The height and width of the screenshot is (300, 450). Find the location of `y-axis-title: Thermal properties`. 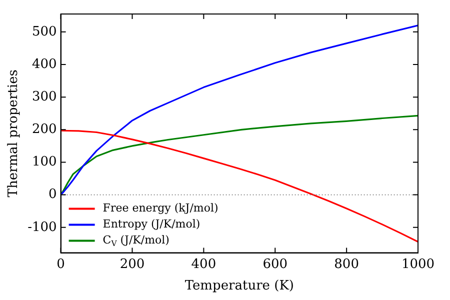

y-axis-title: Thermal properties is located at coordinates (14, 134).